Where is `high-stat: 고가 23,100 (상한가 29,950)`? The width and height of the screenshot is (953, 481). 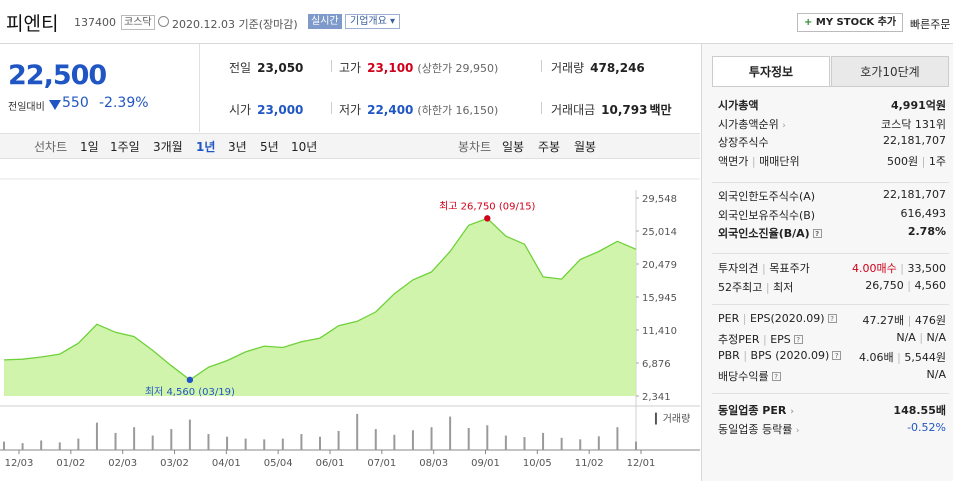 high-stat: 고가 23,100 (상한가 29,950) is located at coordinates (418, 67).